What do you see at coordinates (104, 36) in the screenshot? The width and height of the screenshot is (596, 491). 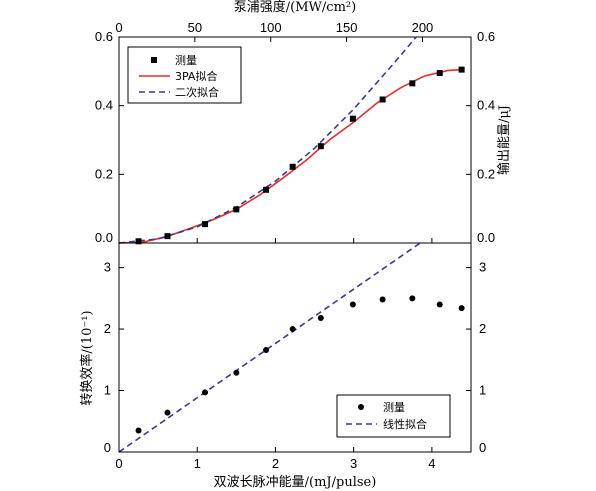 I see `top-y-tick-label-left: 0.6` at bounding box center [104, 36].